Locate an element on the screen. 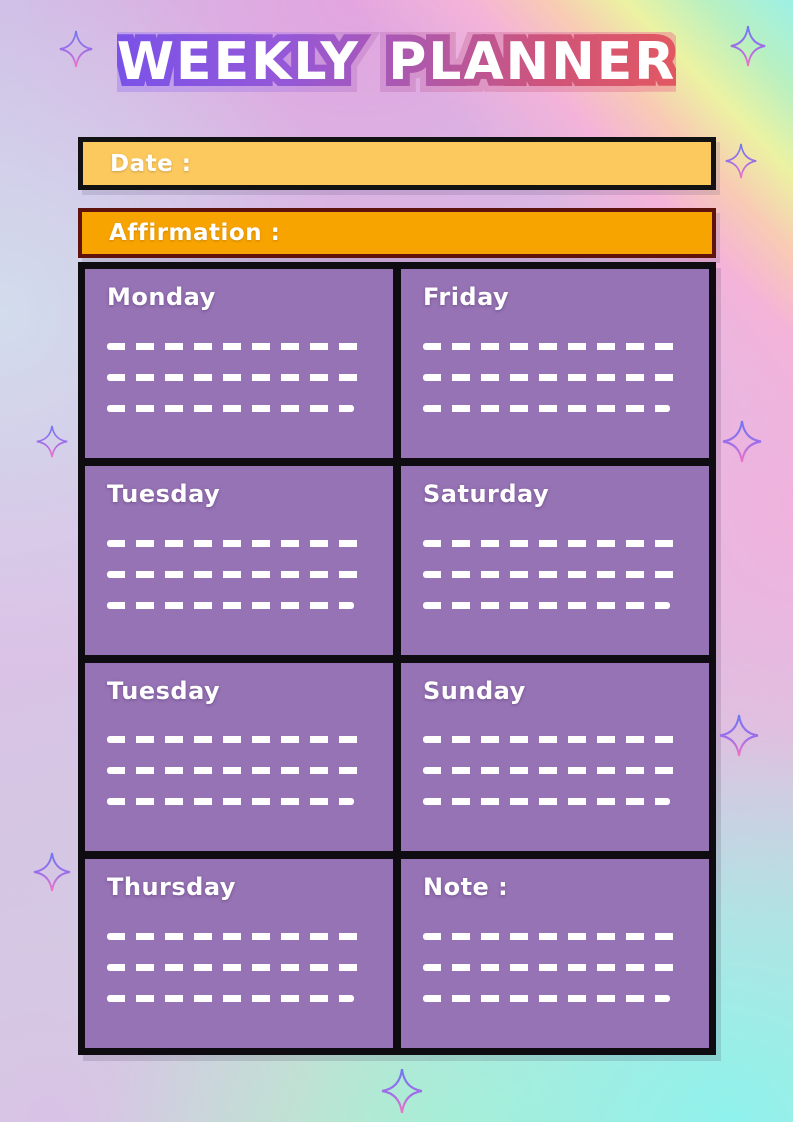 This screenshot has height=1122, width=793. cell-note: Note : is located at coordinates (555, 953).